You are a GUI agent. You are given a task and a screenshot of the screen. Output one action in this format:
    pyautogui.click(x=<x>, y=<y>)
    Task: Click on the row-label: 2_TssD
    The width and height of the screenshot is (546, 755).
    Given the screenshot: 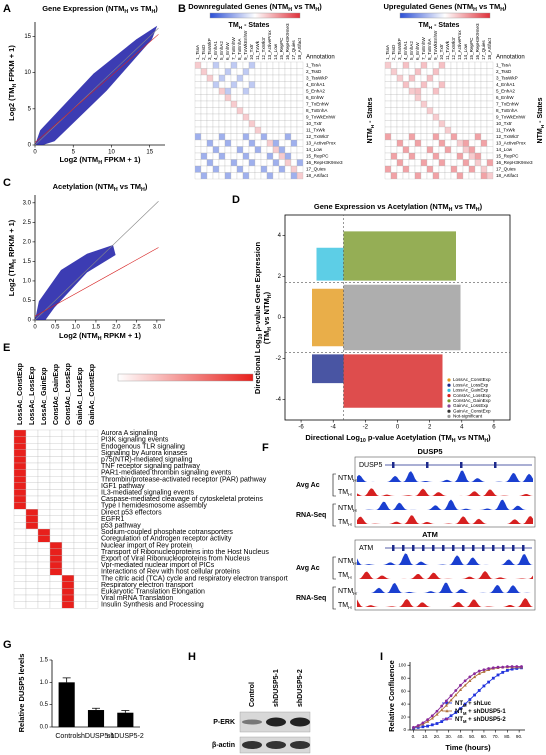 What is the action you would take?
    pyautogui.click(x=504, y=71)
    